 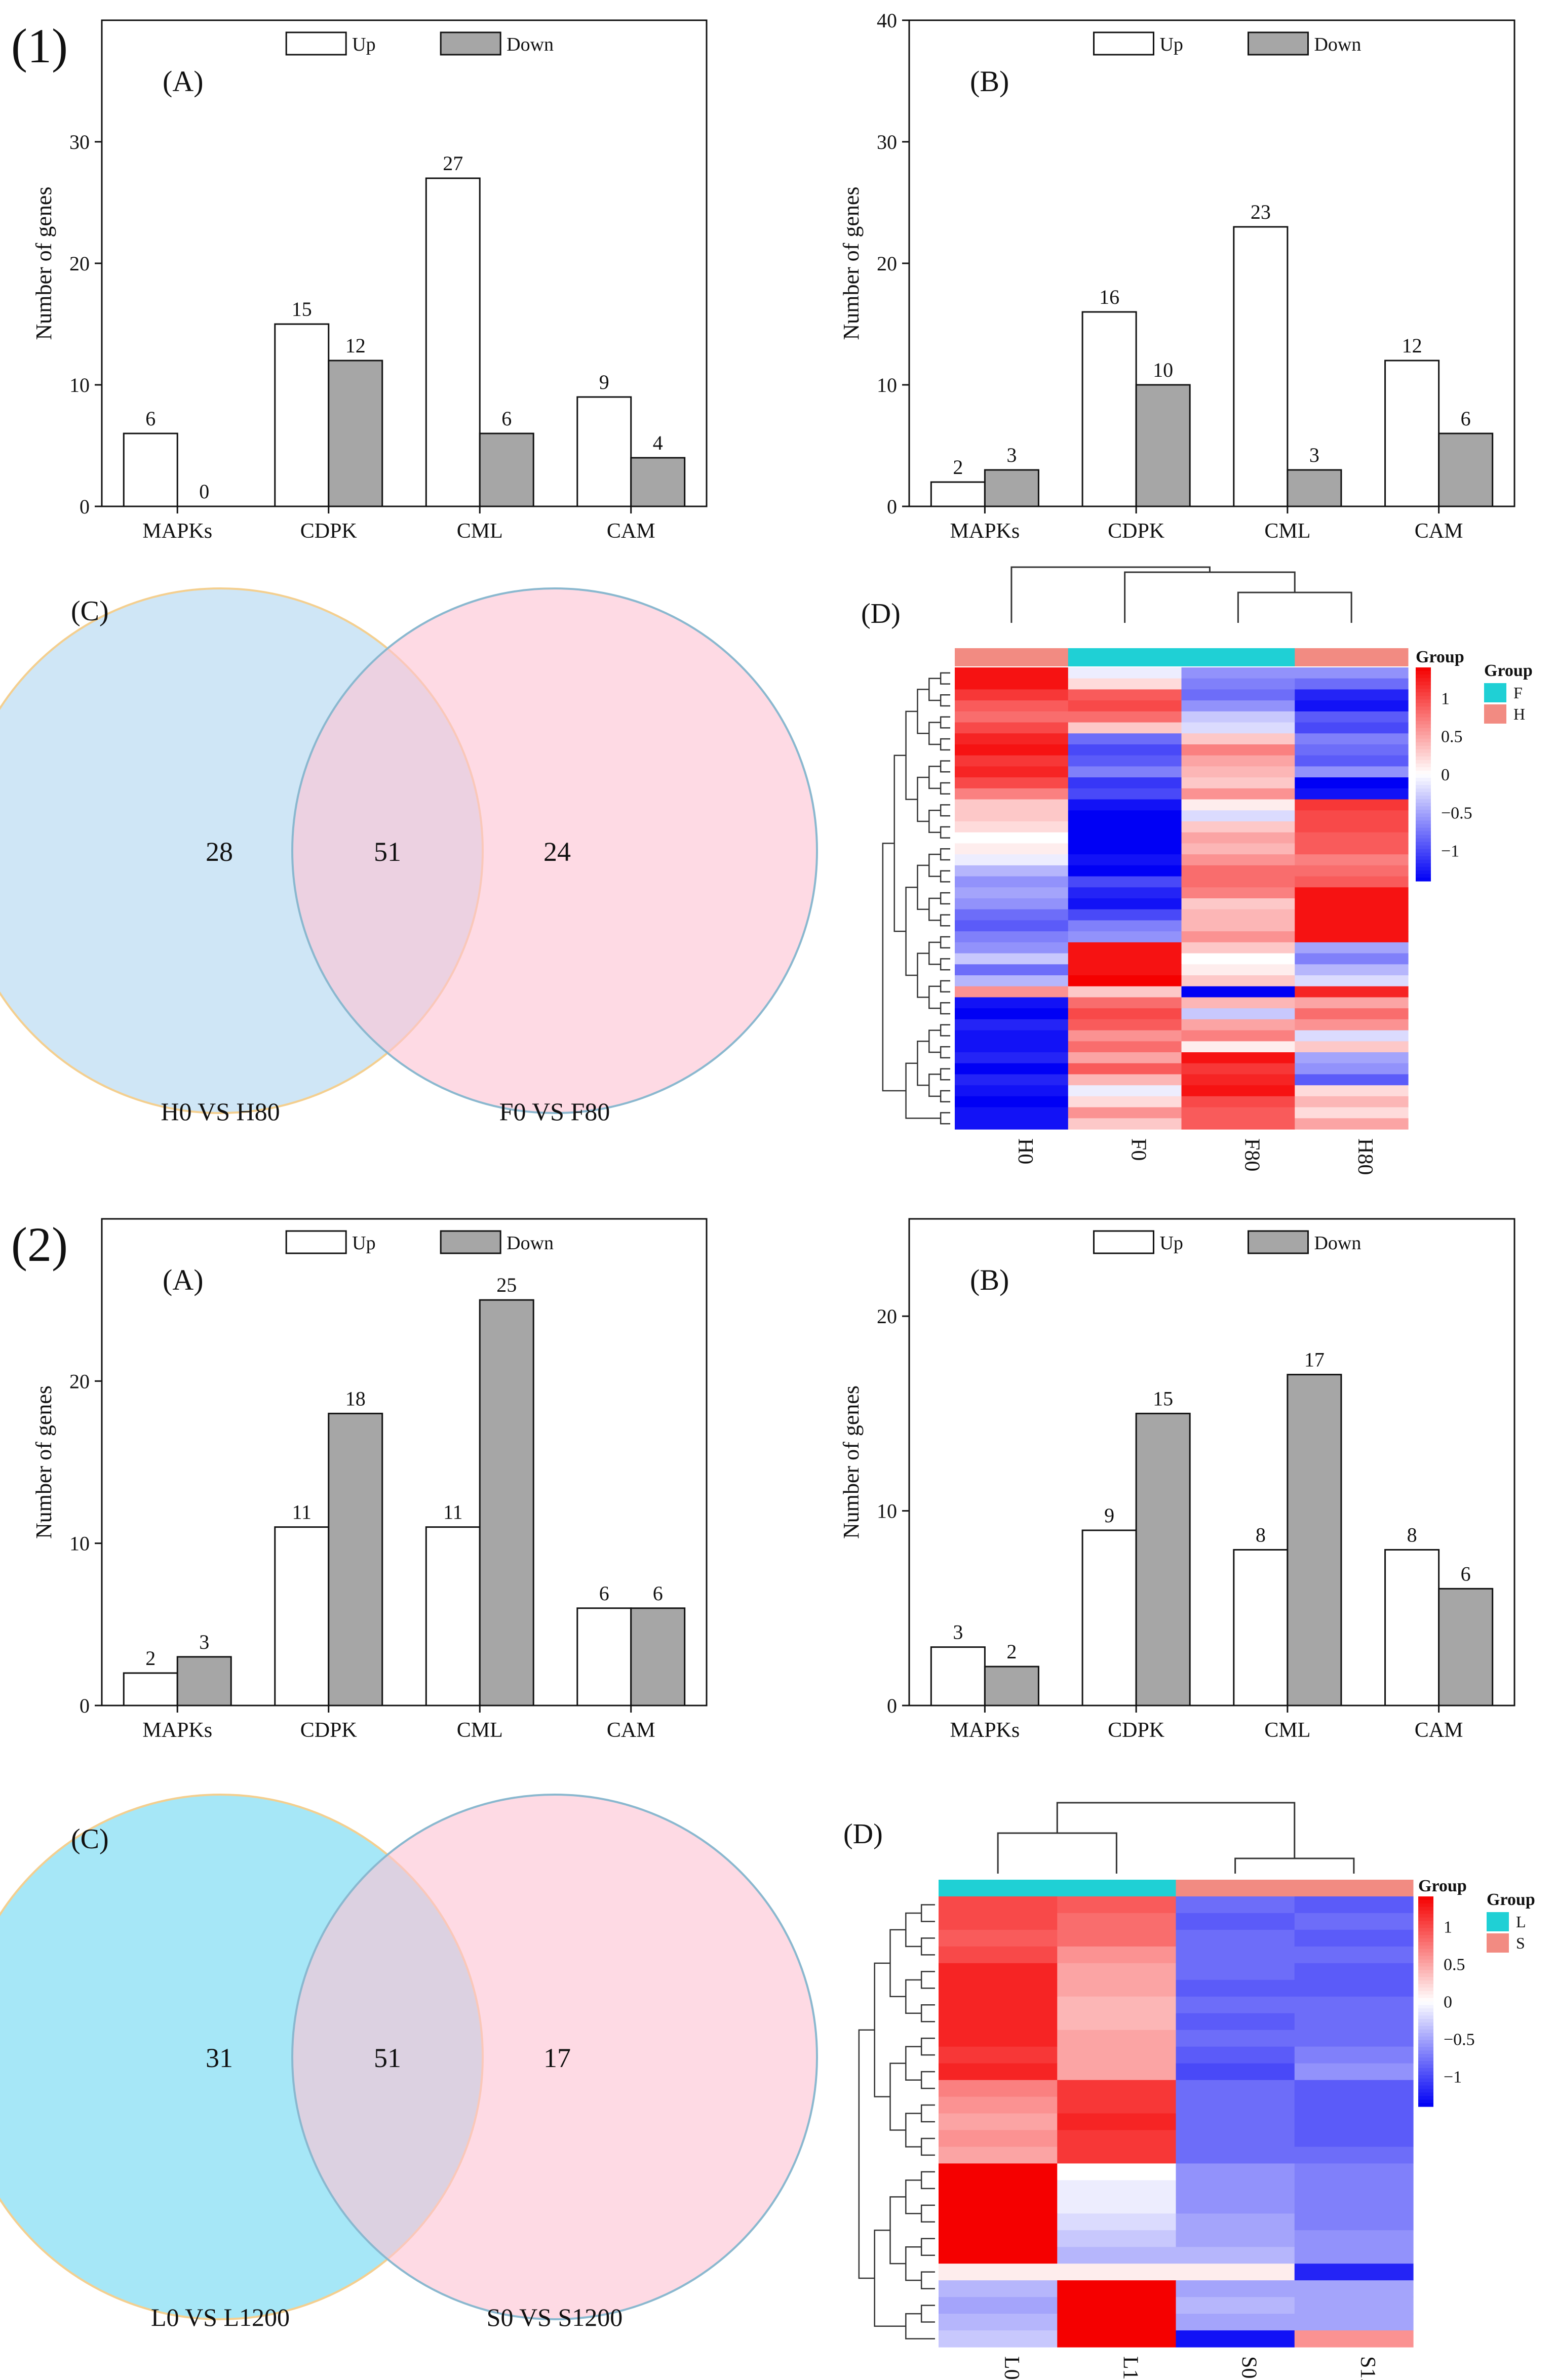 I want to click on venn-intersection-count: 51, so click(x=387, y=2058).